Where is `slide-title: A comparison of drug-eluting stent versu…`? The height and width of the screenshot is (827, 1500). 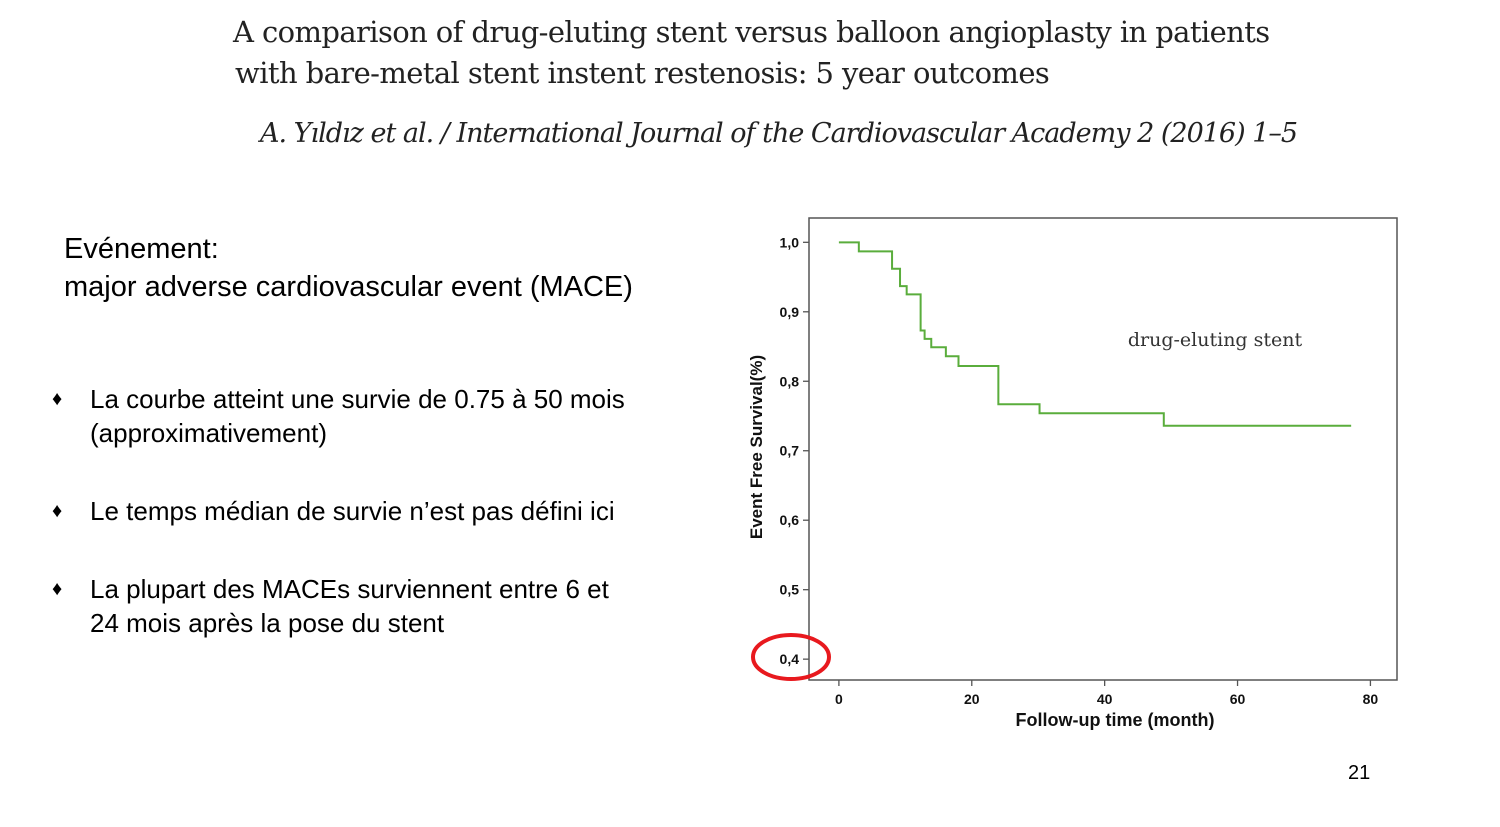 slide-title: A comparison of drug-eluting stent versu… is located at coordinates (751, 53).